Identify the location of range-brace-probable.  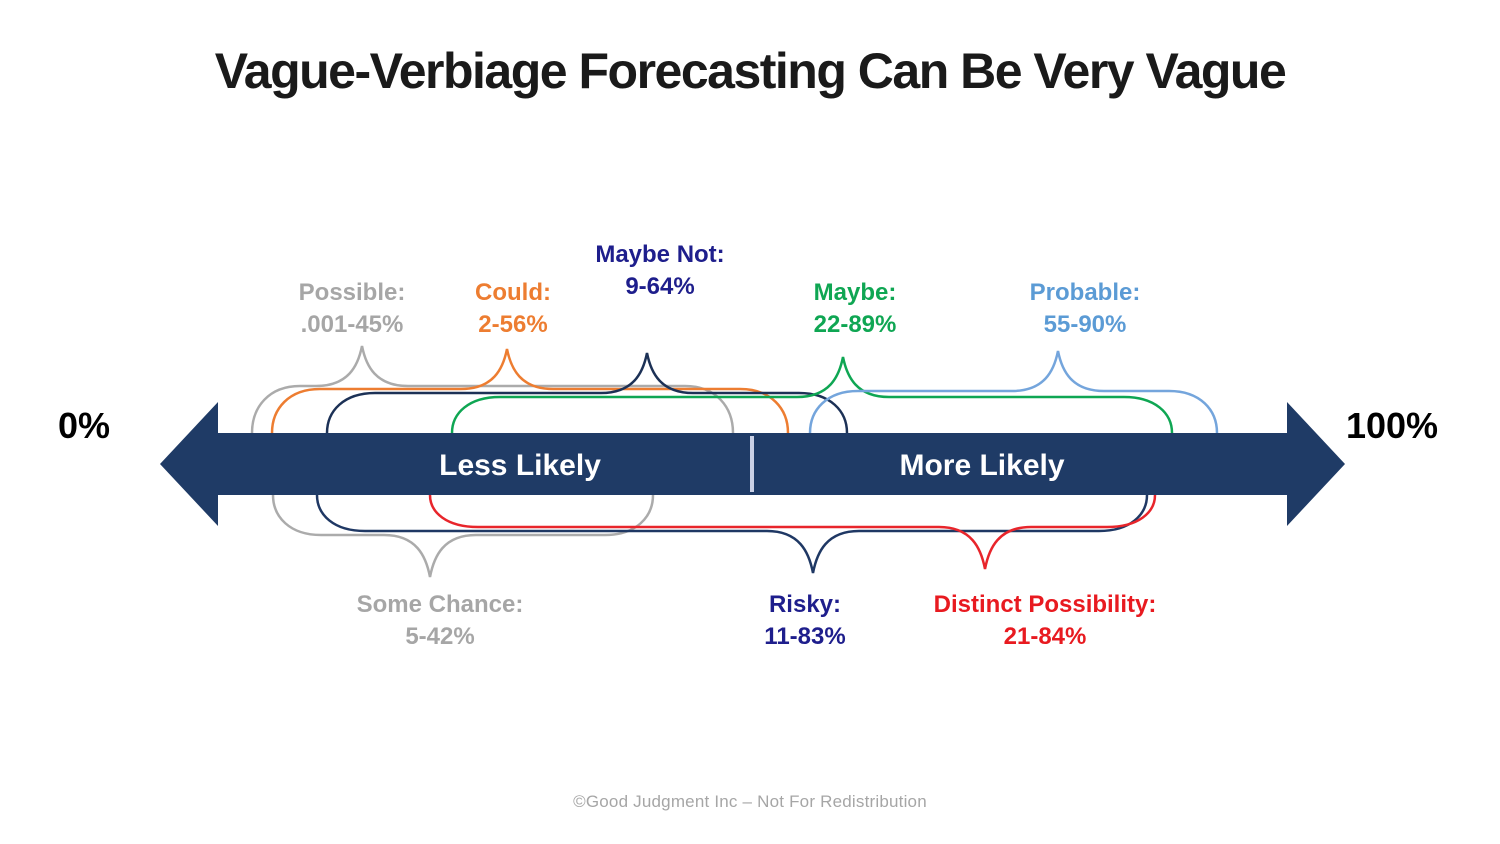
(1013, 392).